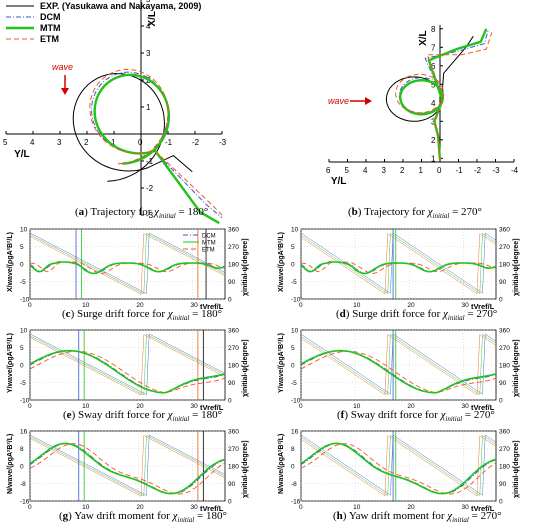  What do you see at coordinates (148, 107) in the screenshot?
I see `a-y-tick-label: 1` at bounding box center [148, 107].